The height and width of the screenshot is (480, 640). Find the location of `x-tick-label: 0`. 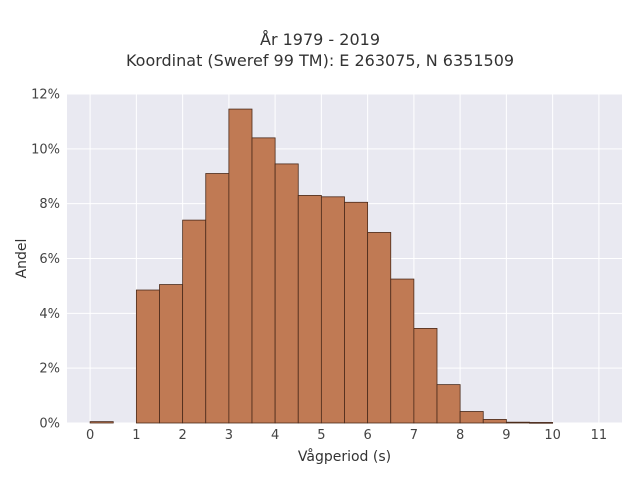

x-tick-label: 0 is located at coordinates (90, 435).